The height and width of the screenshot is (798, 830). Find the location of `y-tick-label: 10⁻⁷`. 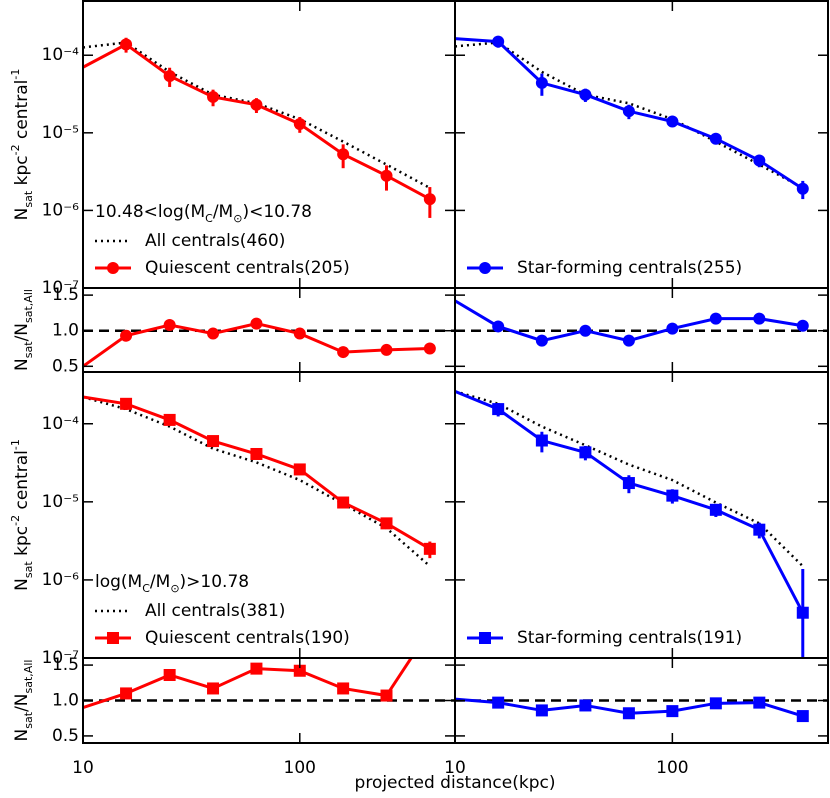

y-tick-label: 10⁻⁷ is located at coordinates (61, 658).